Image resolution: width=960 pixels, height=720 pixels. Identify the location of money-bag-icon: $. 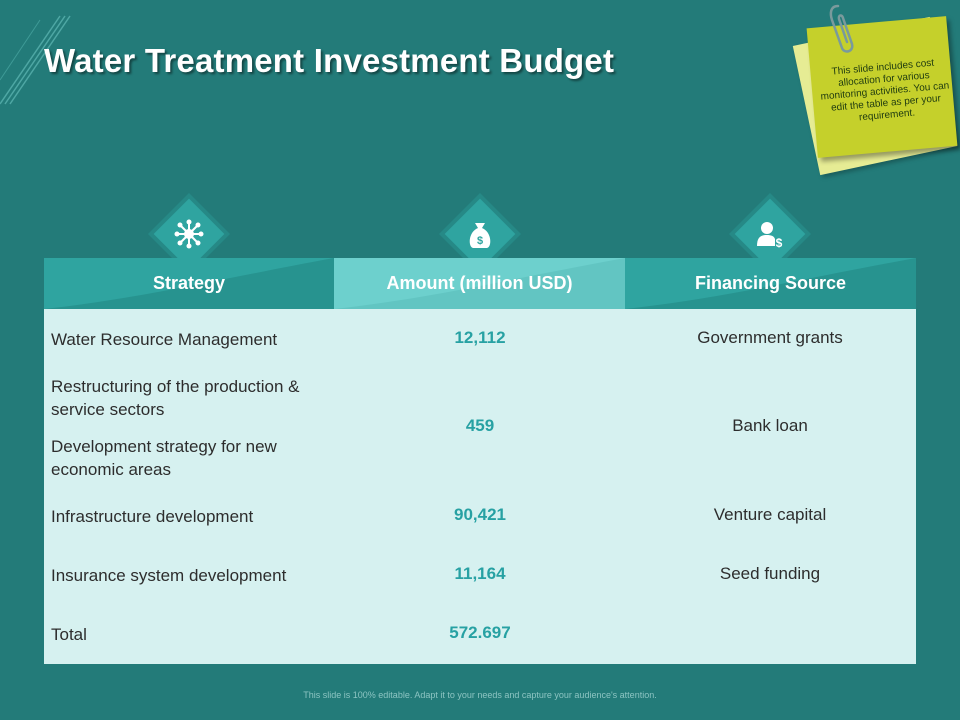
(480, 235).